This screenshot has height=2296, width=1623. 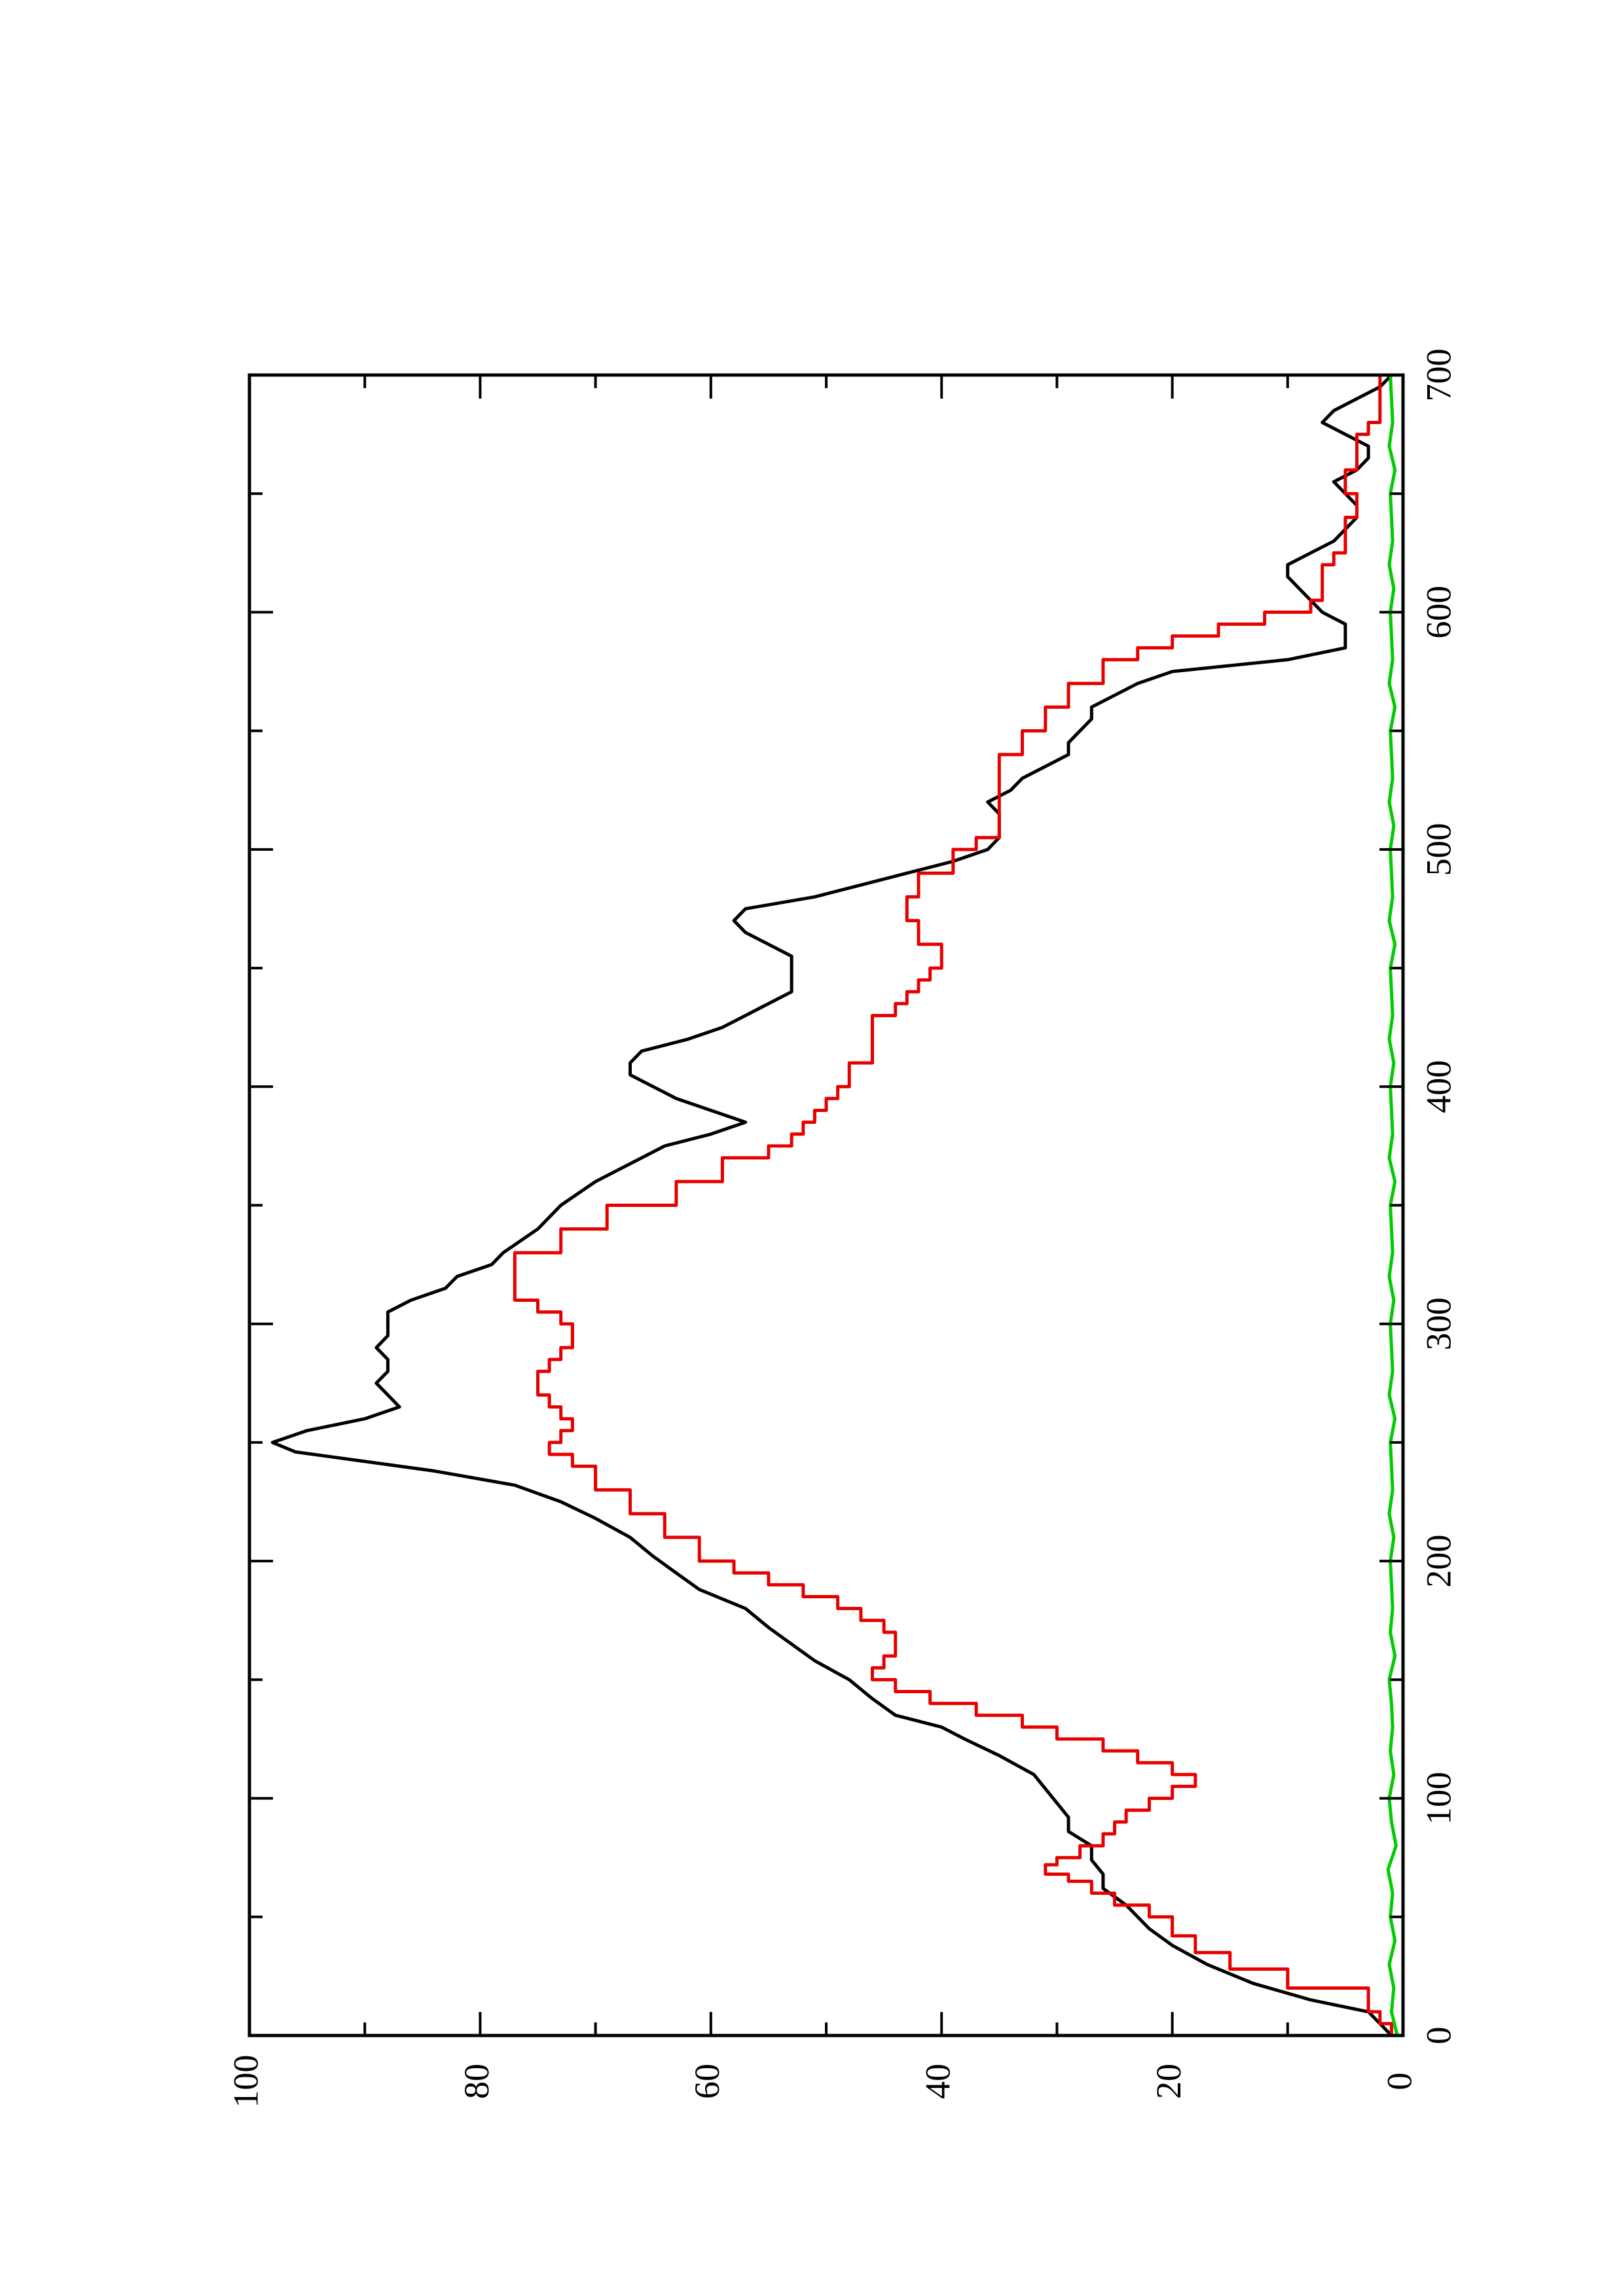 I want to click on x-tick-label: 700, so click(x=1438, y=376).